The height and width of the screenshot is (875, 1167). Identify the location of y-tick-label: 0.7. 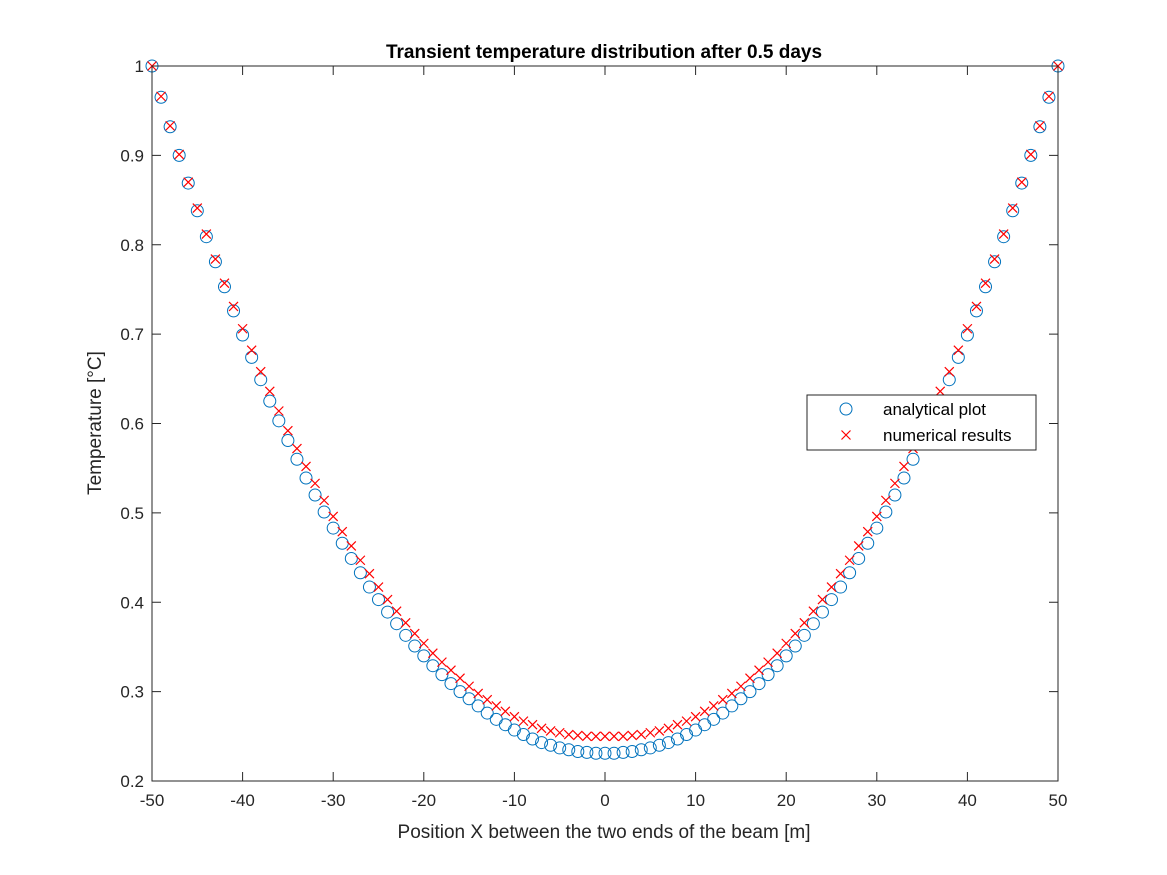
(132, 334).